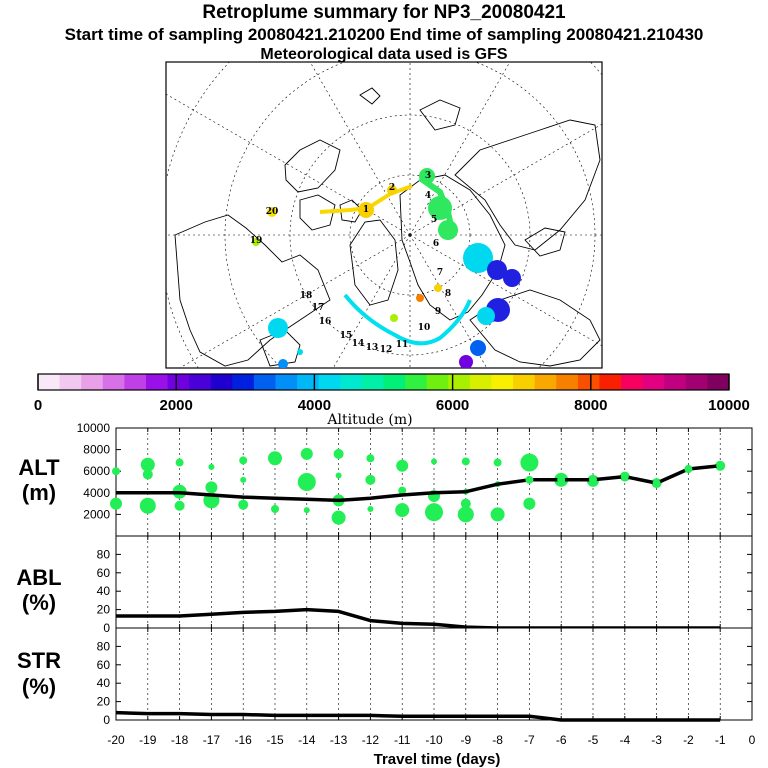 This screenshot has height=768, width=768. Describe the element at coordinates (402, 345) in the screenshot. I see `map-day-label: 11` at that location.